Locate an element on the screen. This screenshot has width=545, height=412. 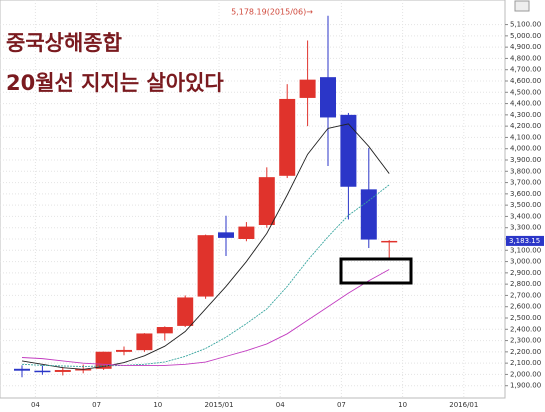
chart-title: 중국상해종합 is located at coordinates (64, 43).